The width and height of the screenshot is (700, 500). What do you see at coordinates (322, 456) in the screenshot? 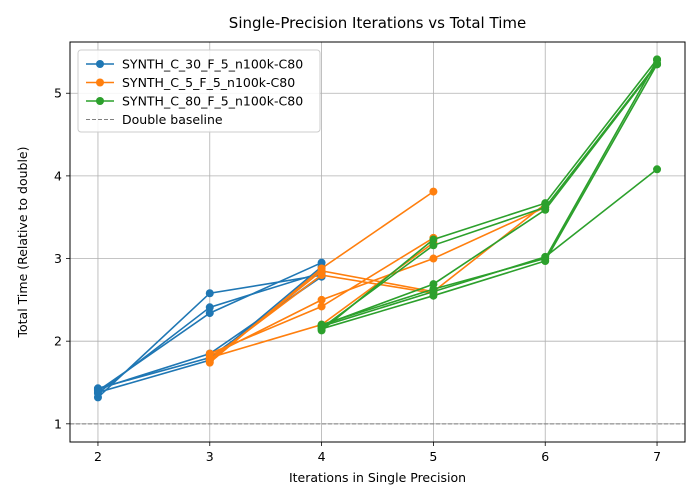
I see `x-tick-label: 4` at bounding box center [322, 456].